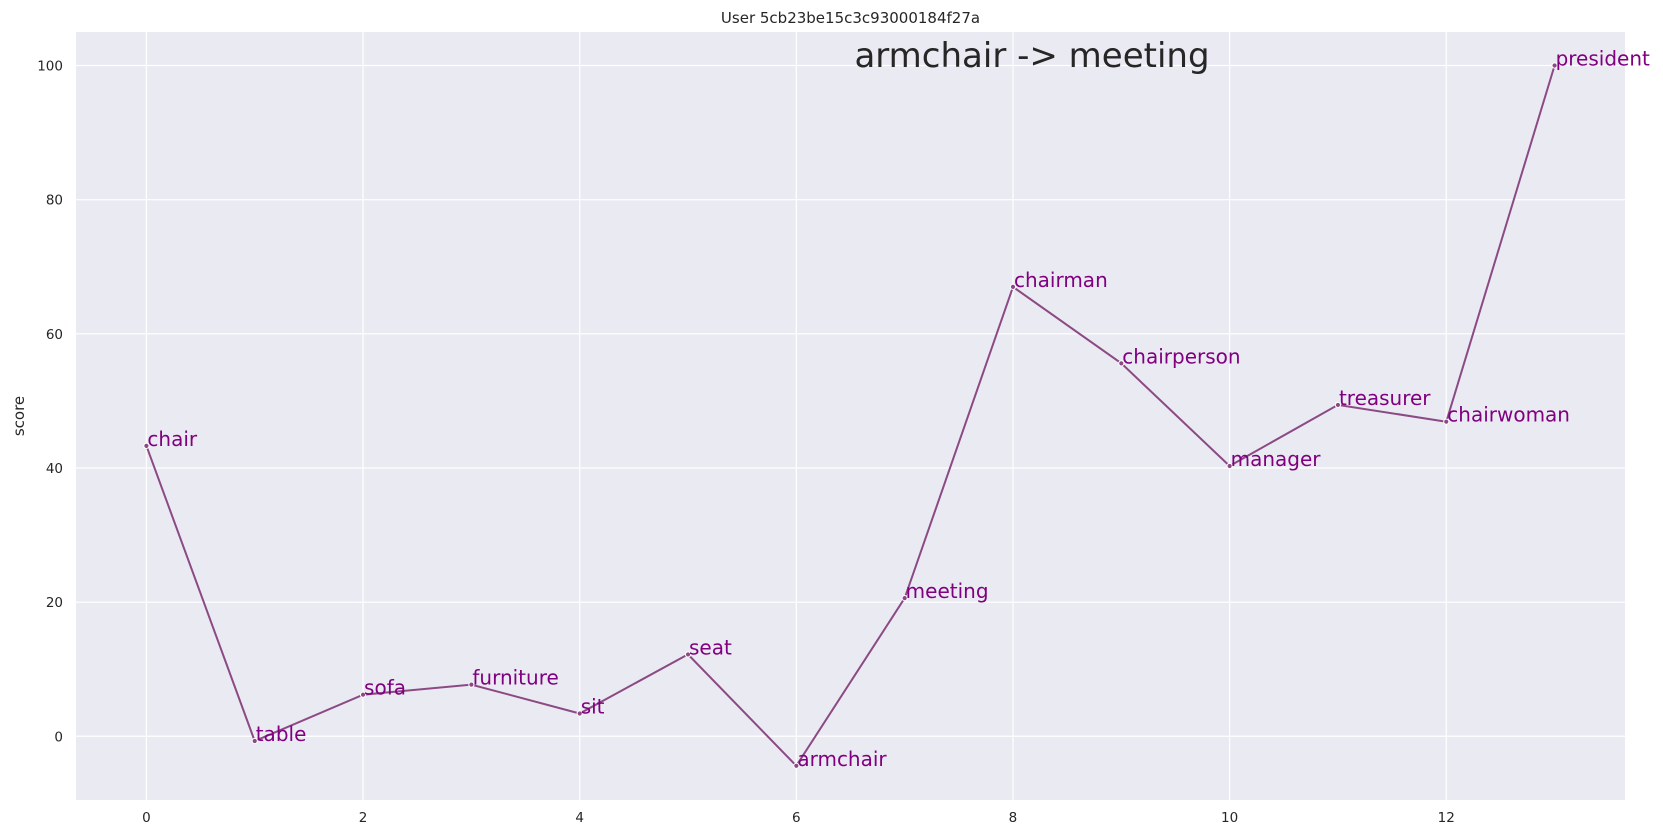 The width and height of the screenshot is (1663, 840). What do you see at coordinates (850, 18) in the screenshot?
I see `chart-title: User 5cb23be15c3c93000184f27a` at bounding box center [850, 18].